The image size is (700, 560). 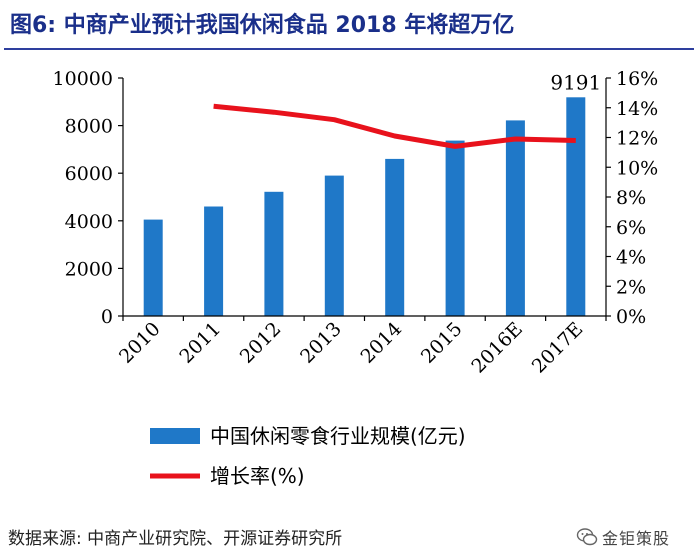 I want to click on data-label-2017E: 9191, so click(x=575, y=82).